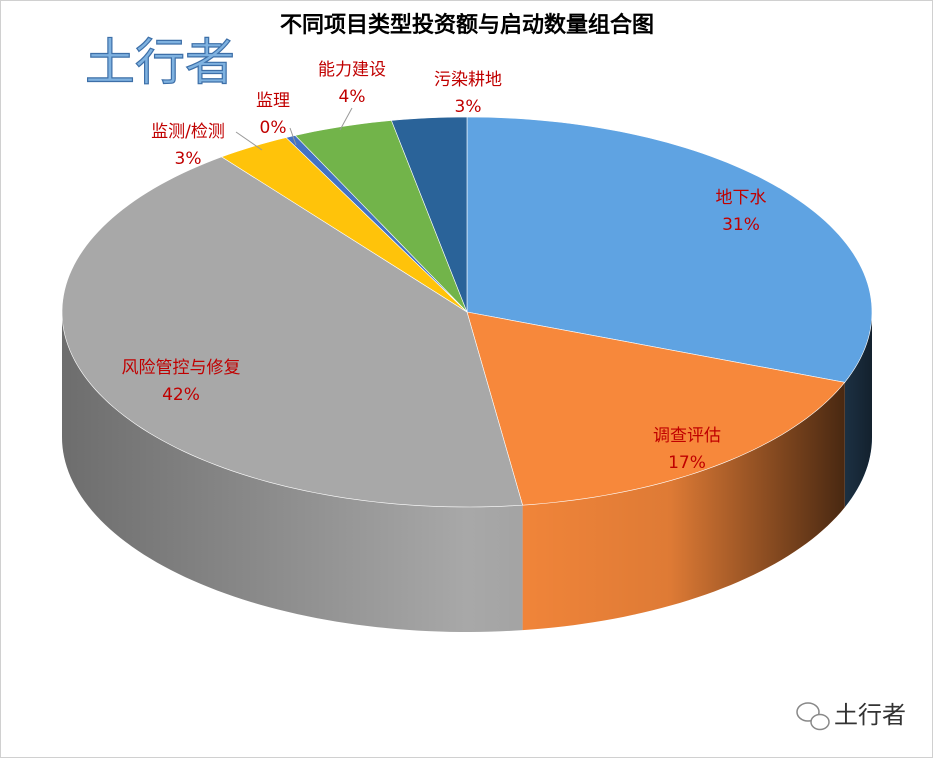 The image size is (933, 758). What do you see at coordinates (181, 368) in the screenshot?
I see `slice-label: 风险管控与修复` at bounding box center [181, 368].